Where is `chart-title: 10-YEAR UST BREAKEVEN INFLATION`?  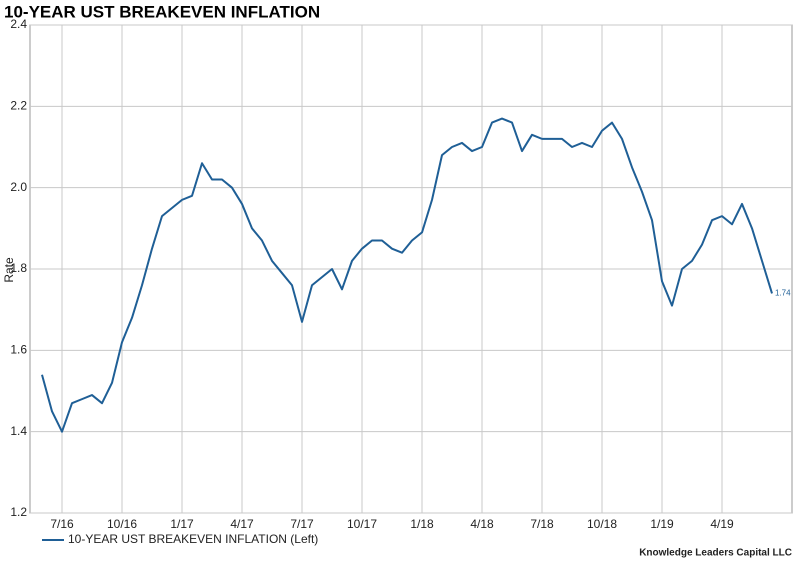 chart-title: 10-YEAR UST BREAKEVEN INFLATION is located at coordinates (162, 11).